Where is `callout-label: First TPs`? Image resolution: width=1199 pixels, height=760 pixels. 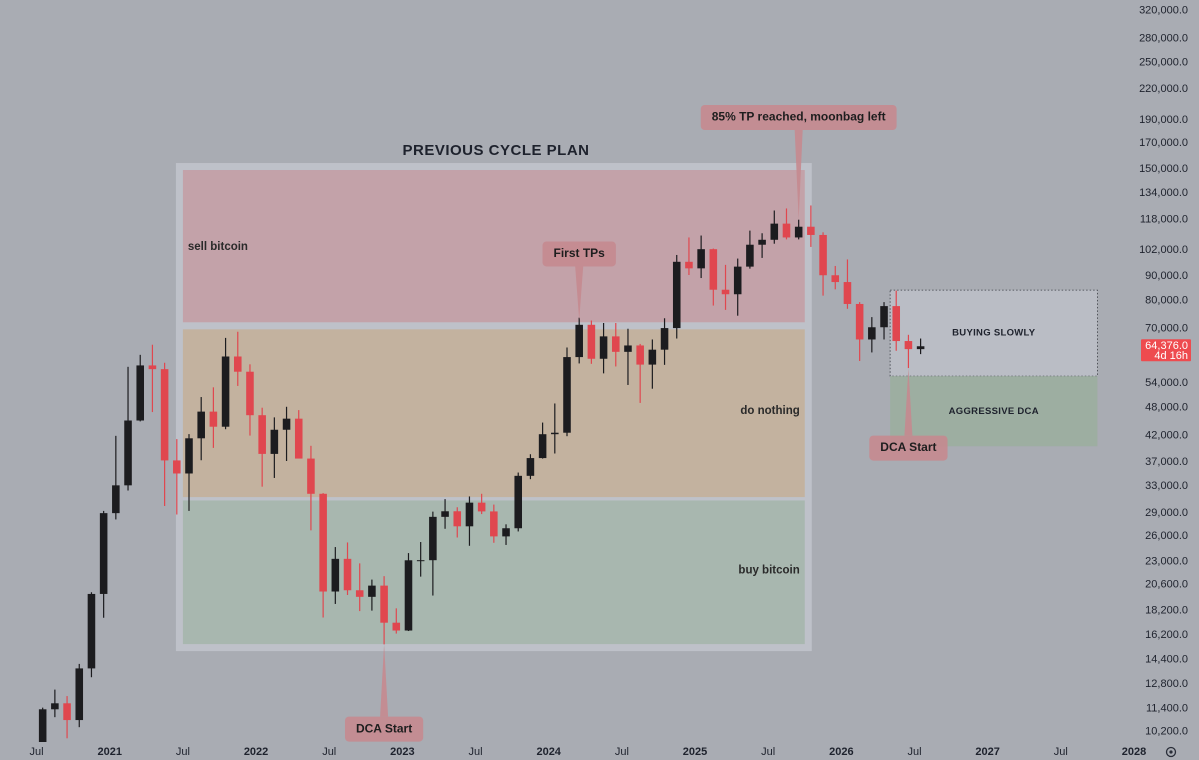 callout-label: First TPs is located at coordinates (580, 253).